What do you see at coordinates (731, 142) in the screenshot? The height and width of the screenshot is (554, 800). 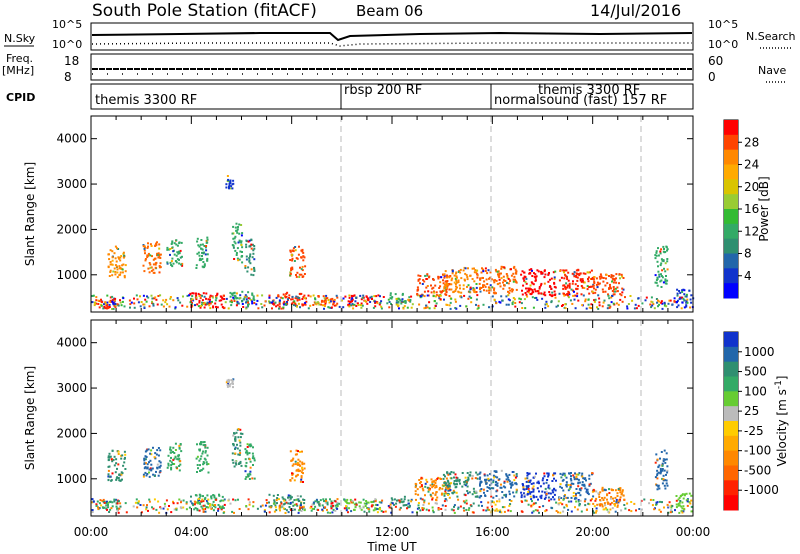 I see `power-colorbar-swatch` at bounding box center [731, 142].